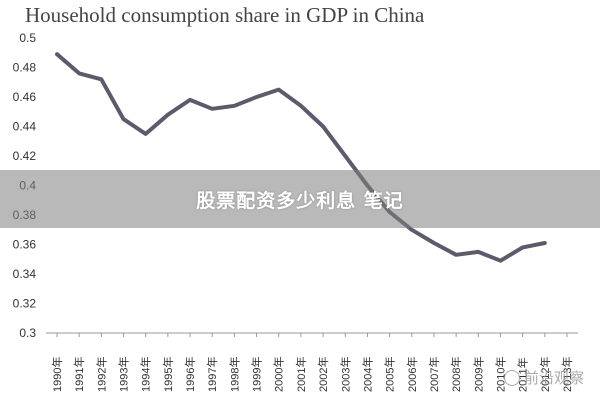 The image size is (600, 400). Describe the element at coordinates (25, 245) in the screenshot. I see `y-tick-label: 0.36` at that location.